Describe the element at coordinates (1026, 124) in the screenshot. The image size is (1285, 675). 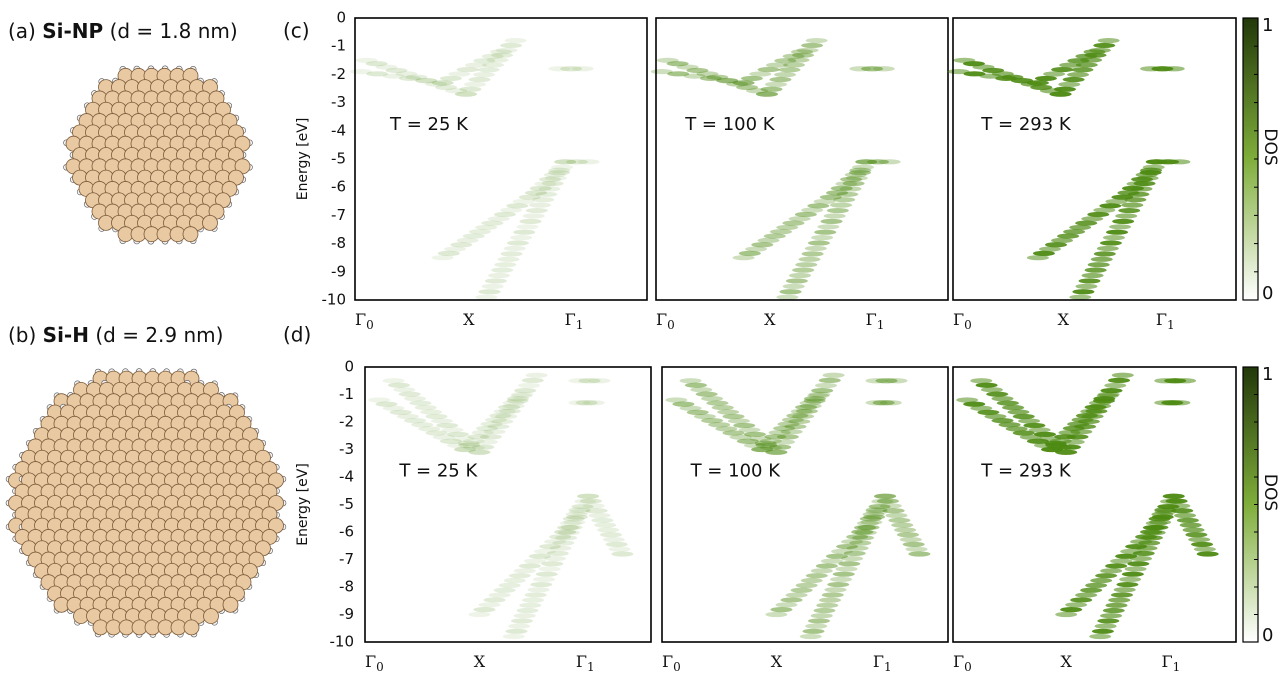
I see `temperature-label: T = 293 K` at that location.